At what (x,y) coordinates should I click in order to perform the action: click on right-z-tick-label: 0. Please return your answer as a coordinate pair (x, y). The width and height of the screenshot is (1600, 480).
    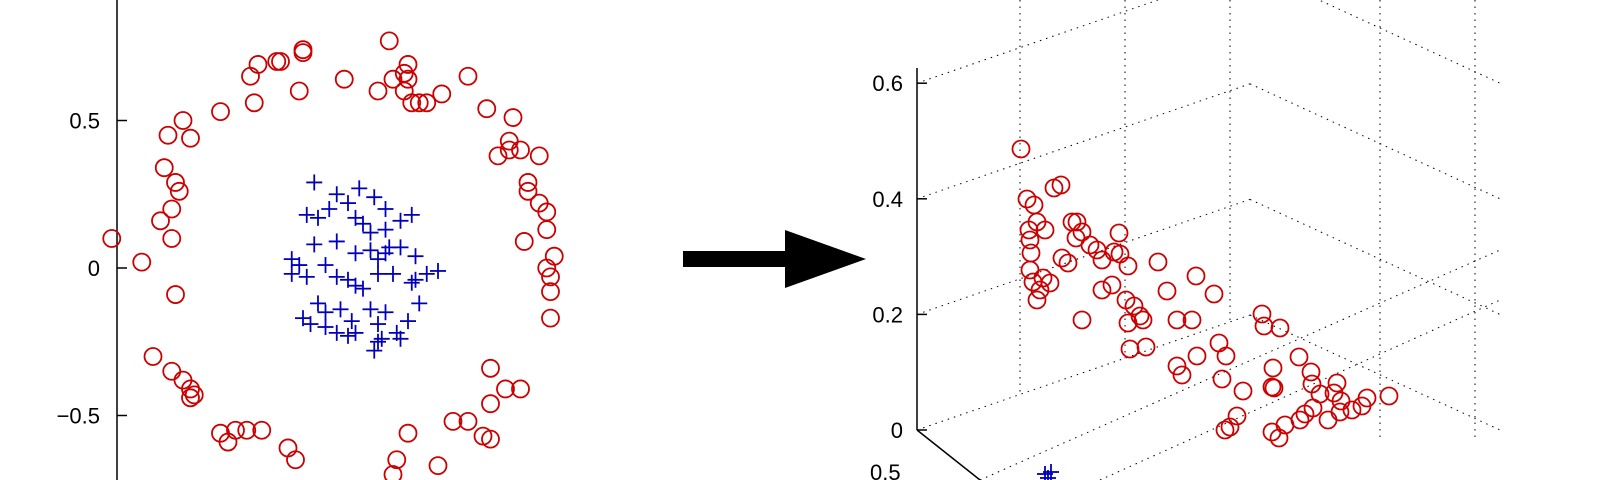
    Looking at the image, I should click on (897, 430).